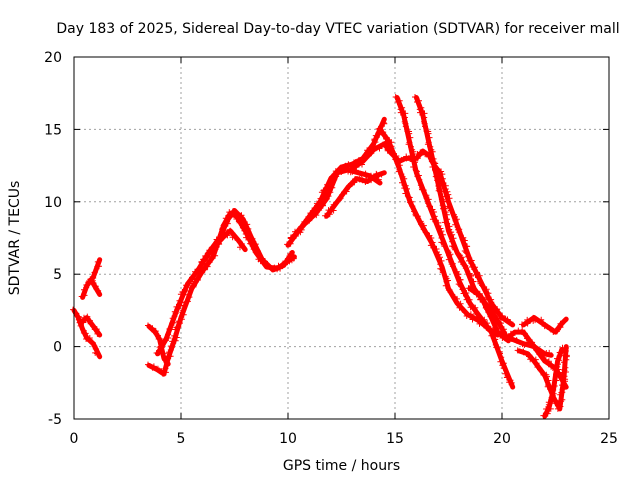 The height and width of the screenshot is (480, 640). What do you see at coordinates (181, 439) in the screenshot?
I see `x-tick-label: 5` at bounding box center [181, 439].